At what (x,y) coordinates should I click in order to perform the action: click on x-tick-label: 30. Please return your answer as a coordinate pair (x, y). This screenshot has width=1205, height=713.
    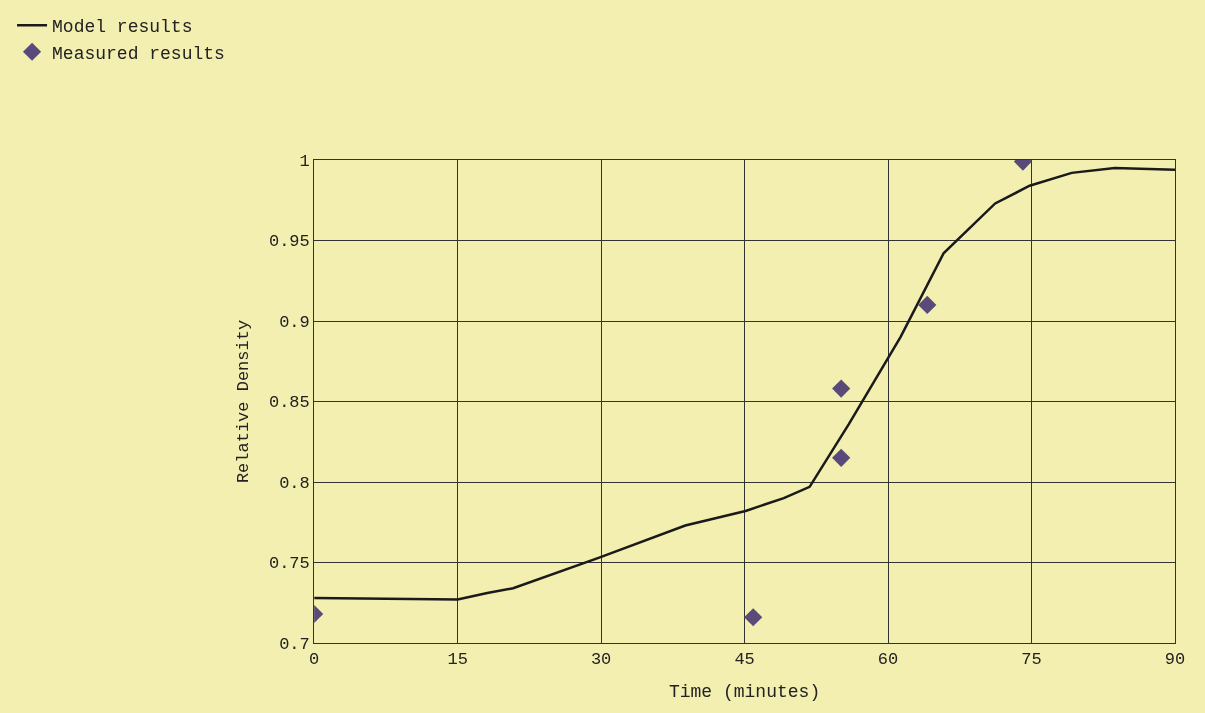
    Looking at the image, I should click on (601, 660).